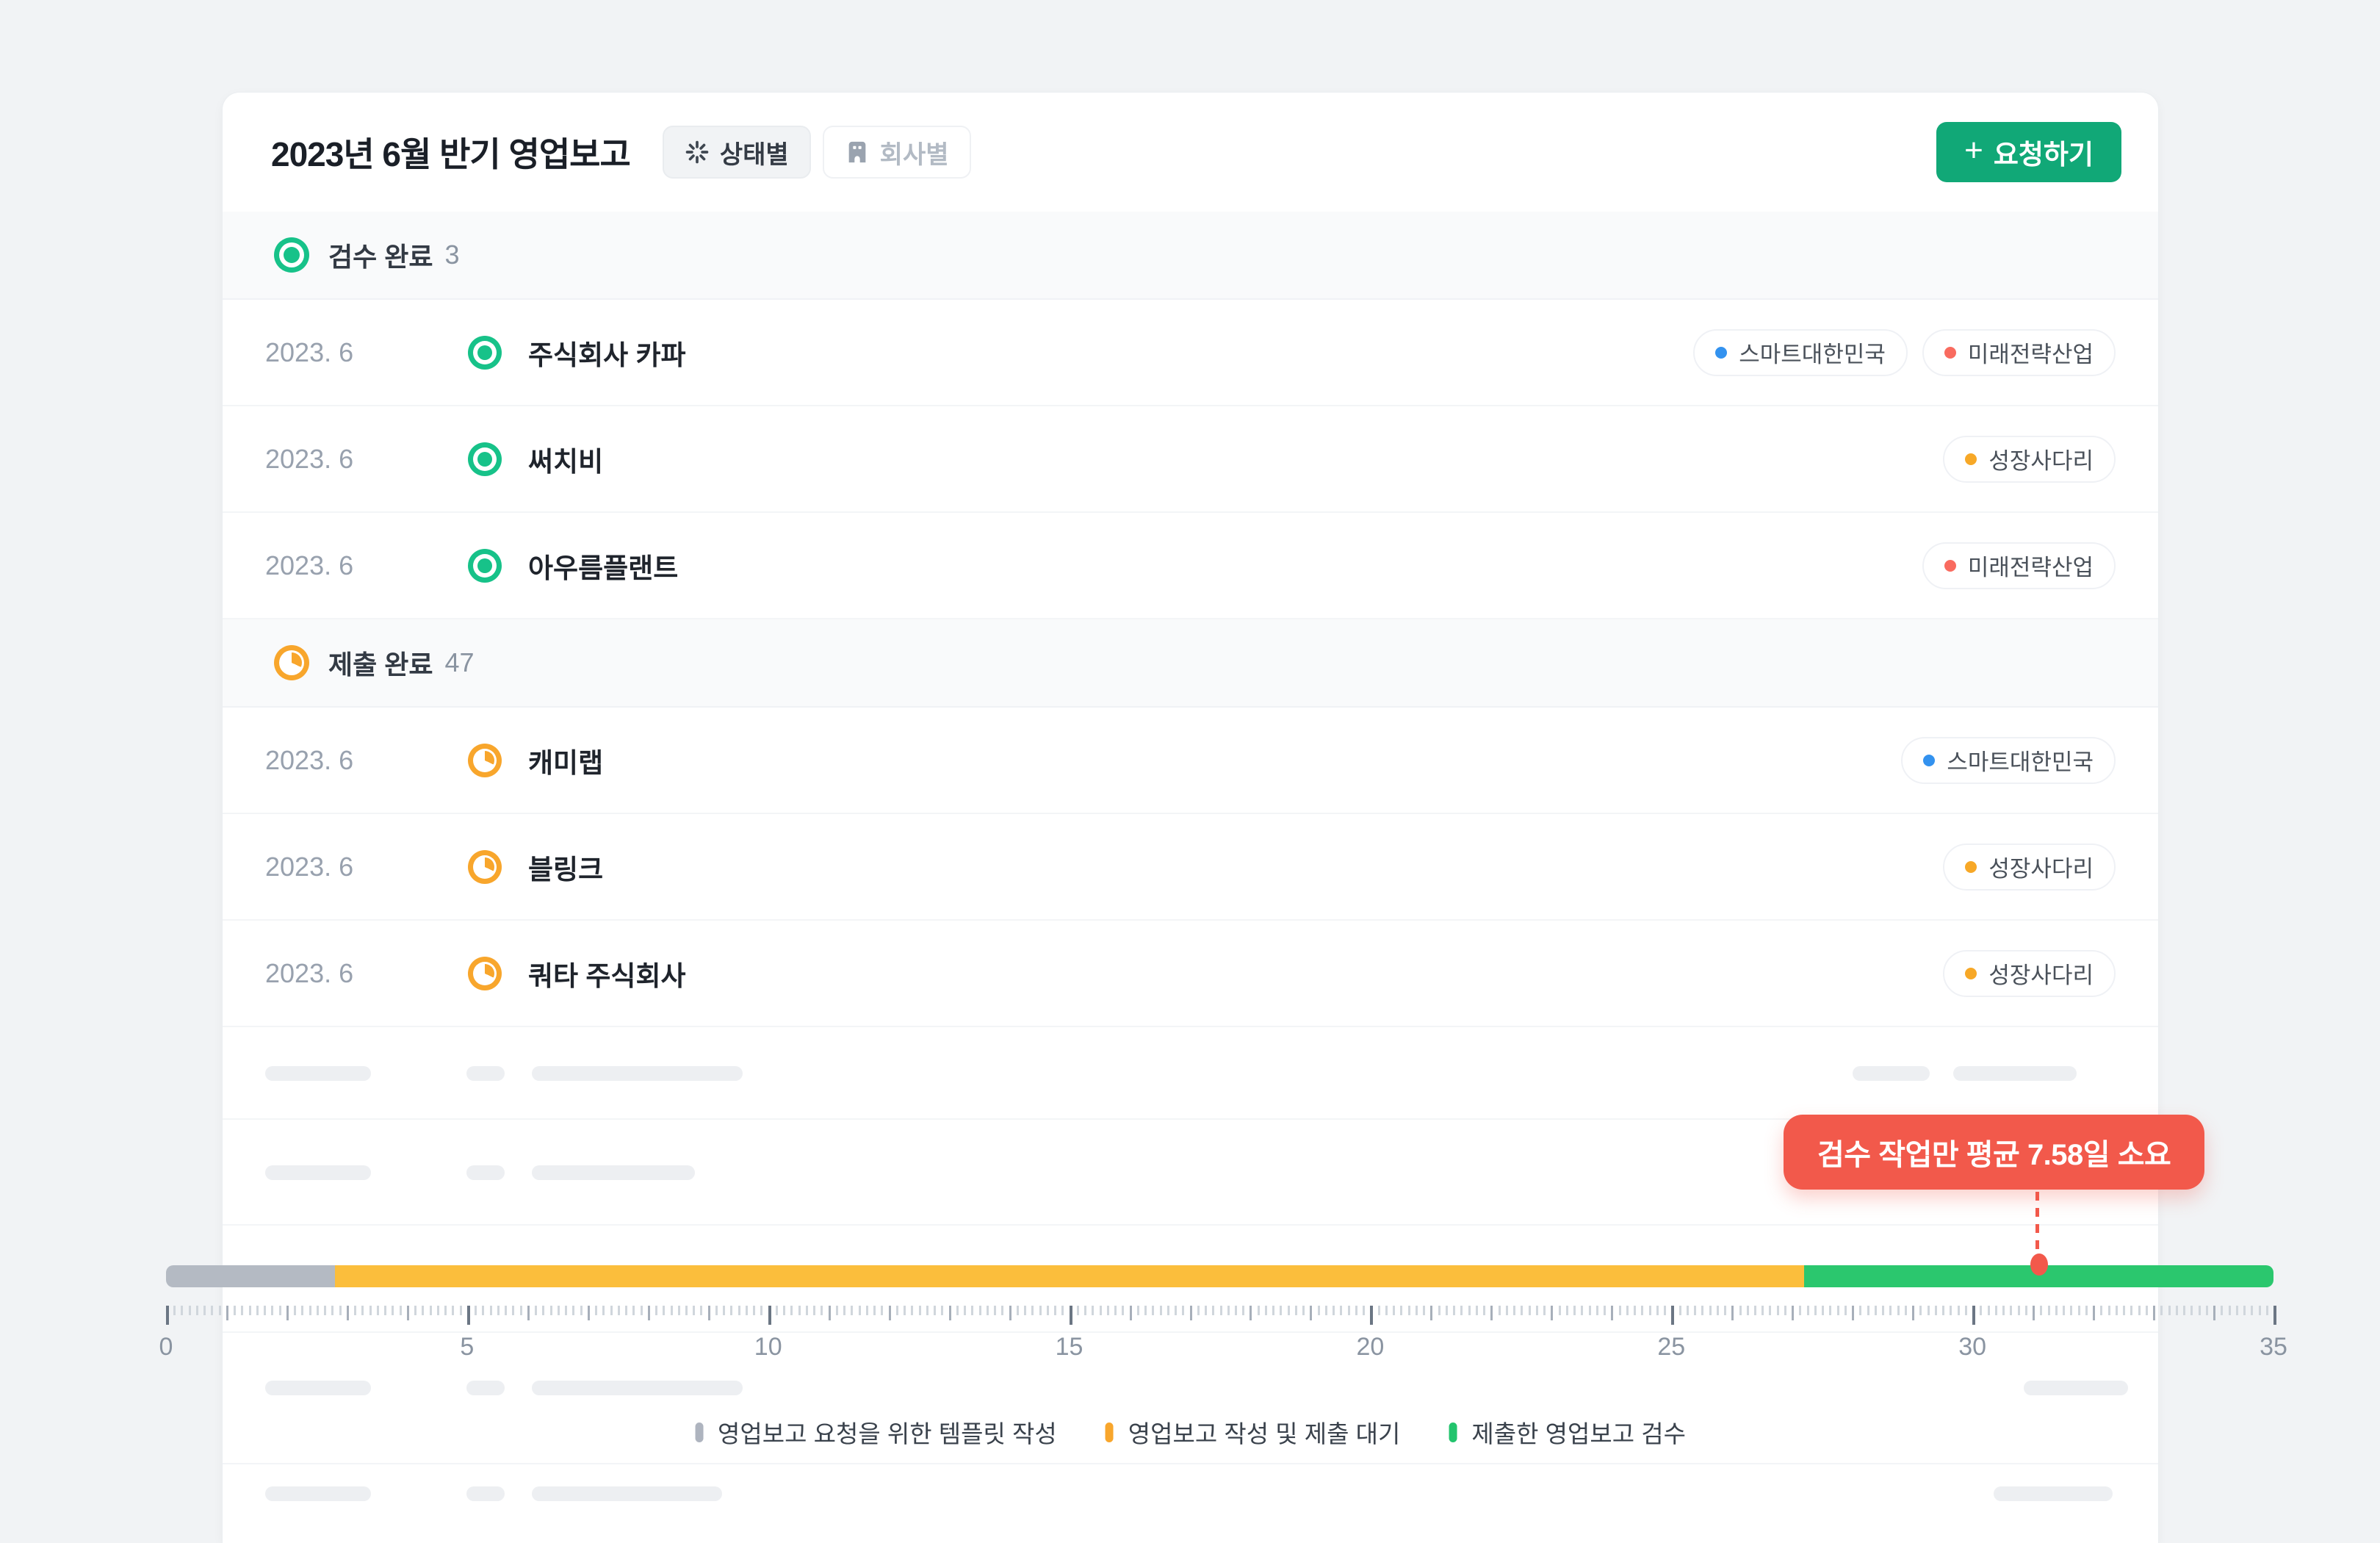 This screenshot has width=2380, height=1543. Describe the element at coordinates (1190, 663) in the screenshot. I see `section-header: 제출 완료 47` at that location.